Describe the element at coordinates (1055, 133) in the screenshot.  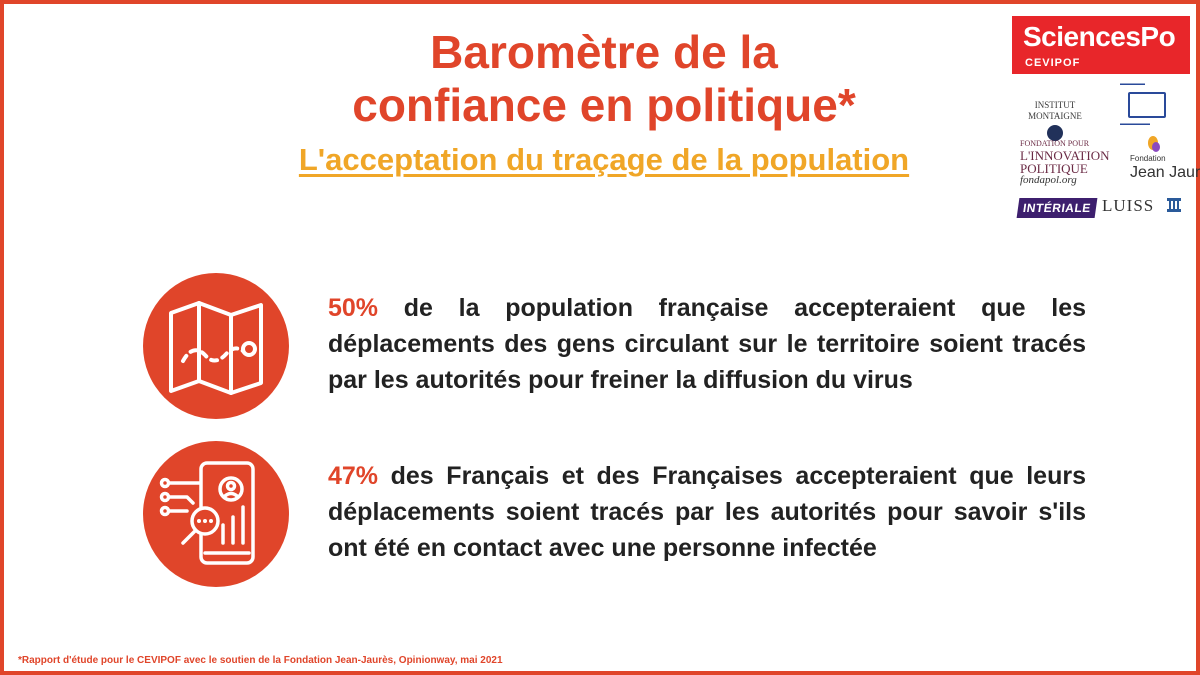
I see `montaigne-emblem-icon` at that location.